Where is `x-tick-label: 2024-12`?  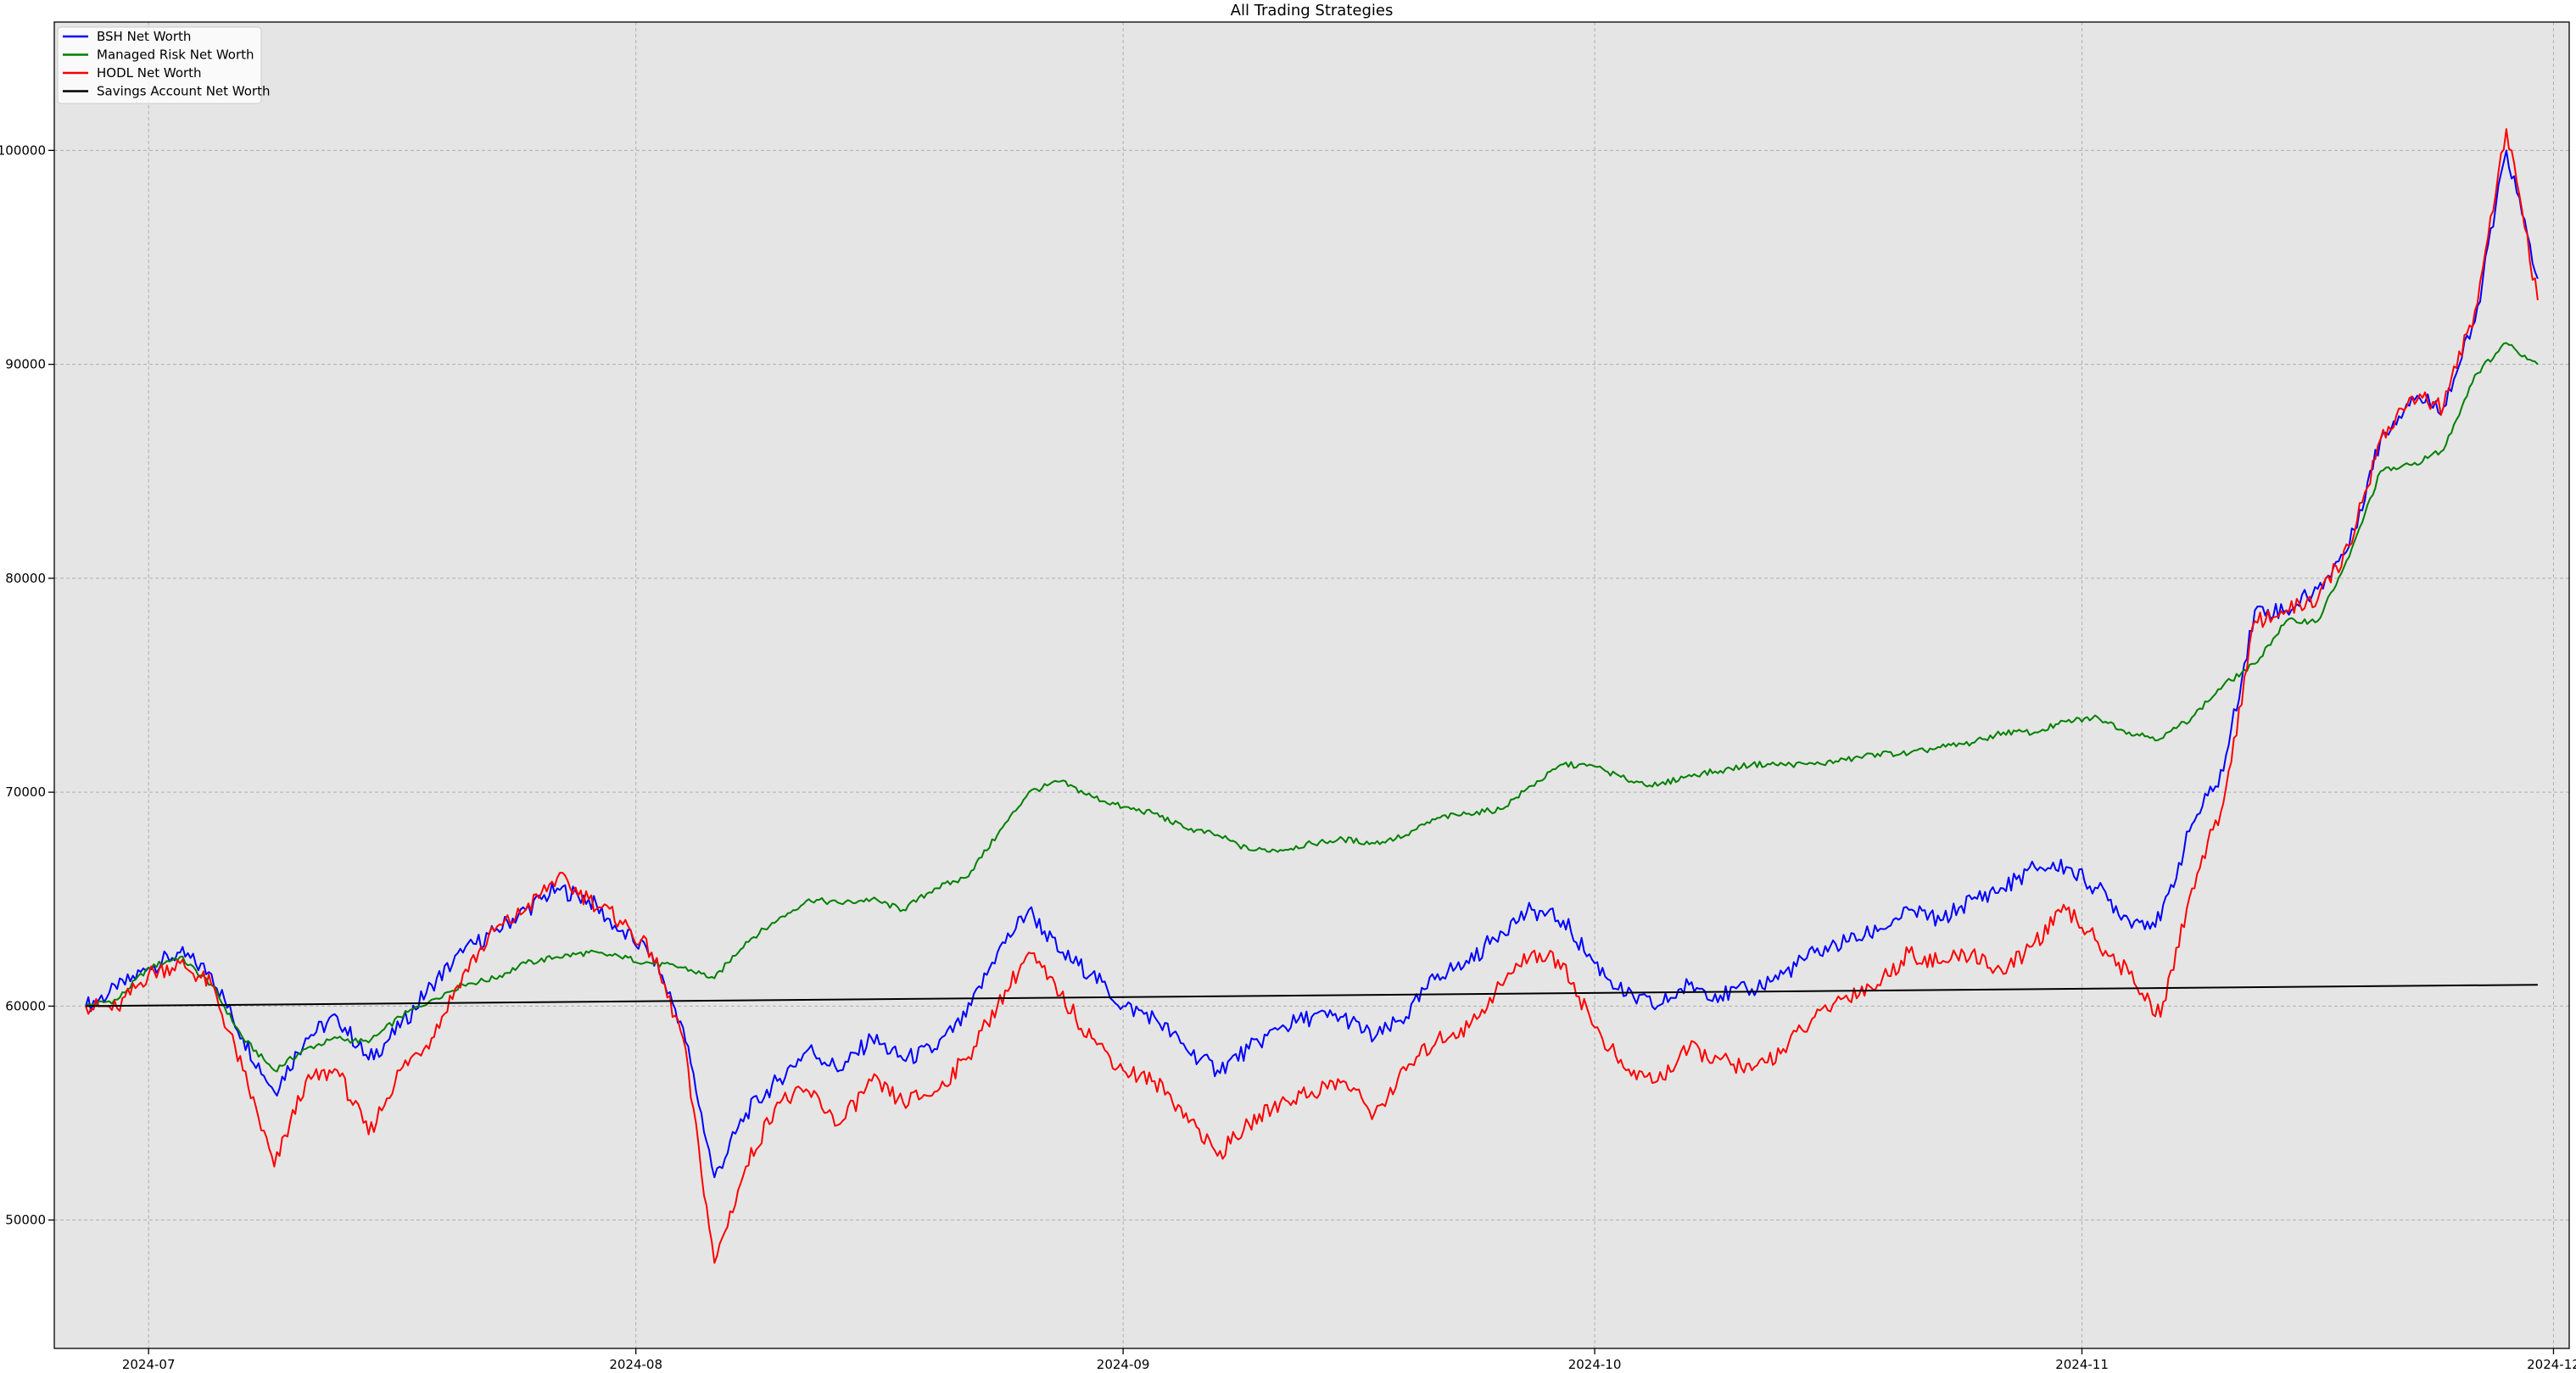
x-tick-label: 2024-12 is located at coordinates (2551, 1364).